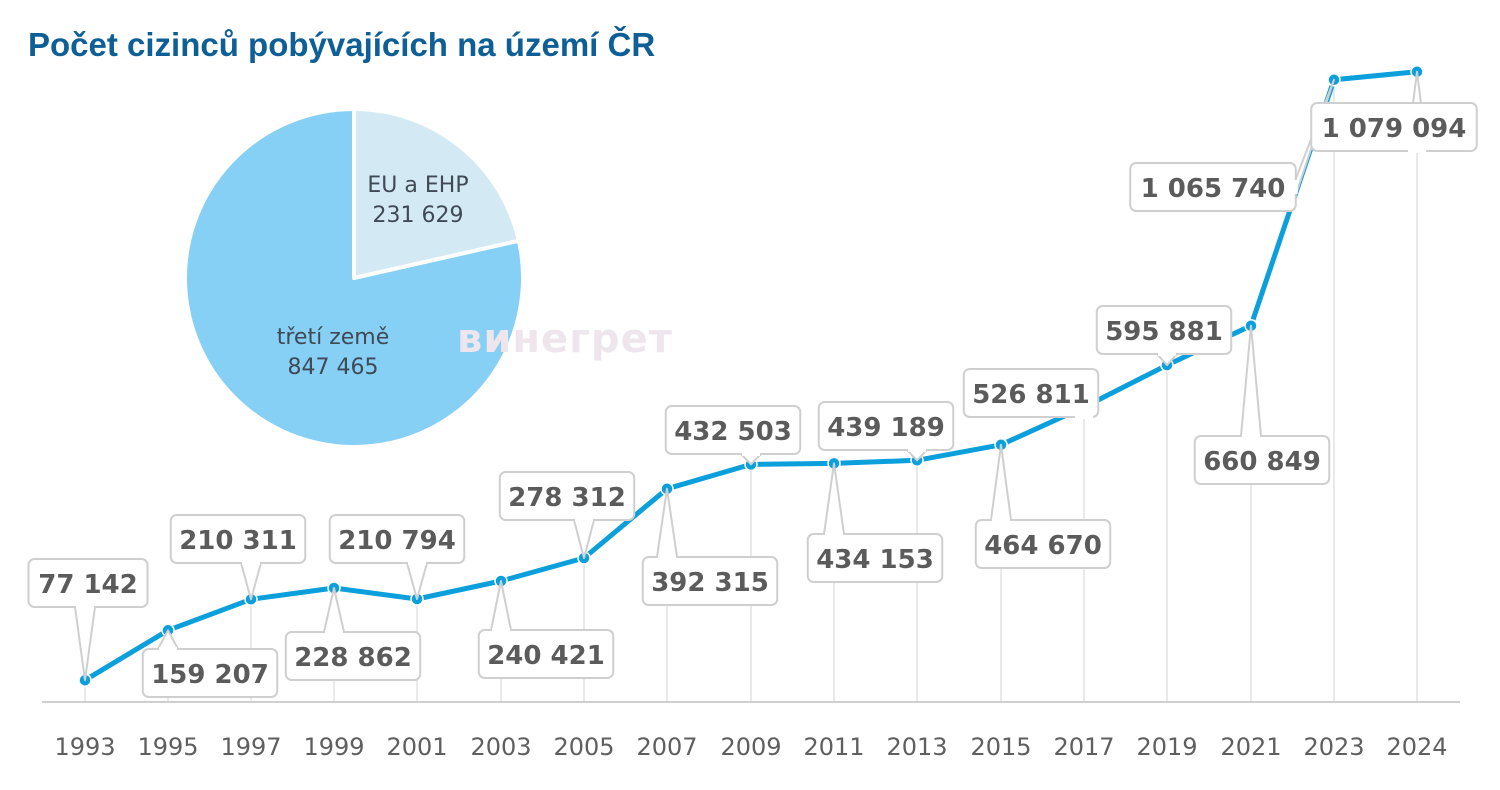 The height and width of the screenshot is (790, 1500). I want to click on data-callout: 464 670, so click(1043, 506).